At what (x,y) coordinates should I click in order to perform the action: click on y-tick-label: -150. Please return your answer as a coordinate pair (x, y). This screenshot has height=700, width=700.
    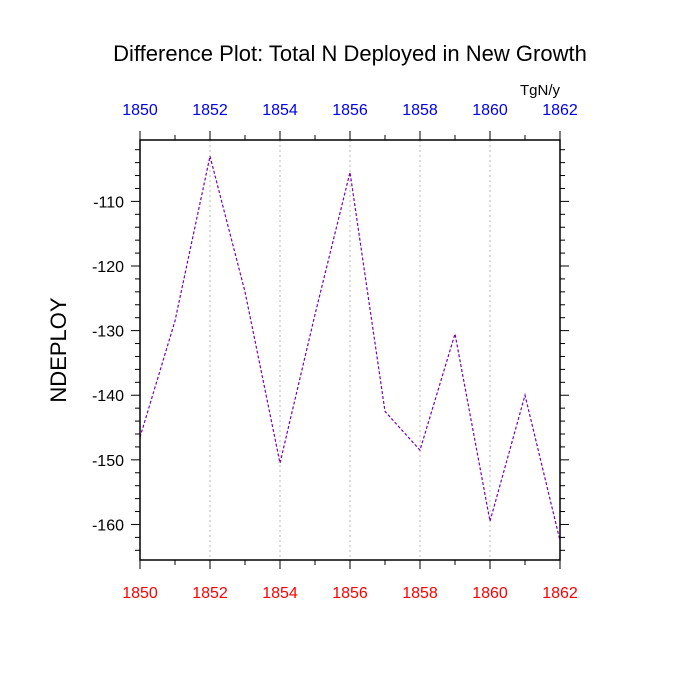
    Looking at the image, I should click on (108, 461).